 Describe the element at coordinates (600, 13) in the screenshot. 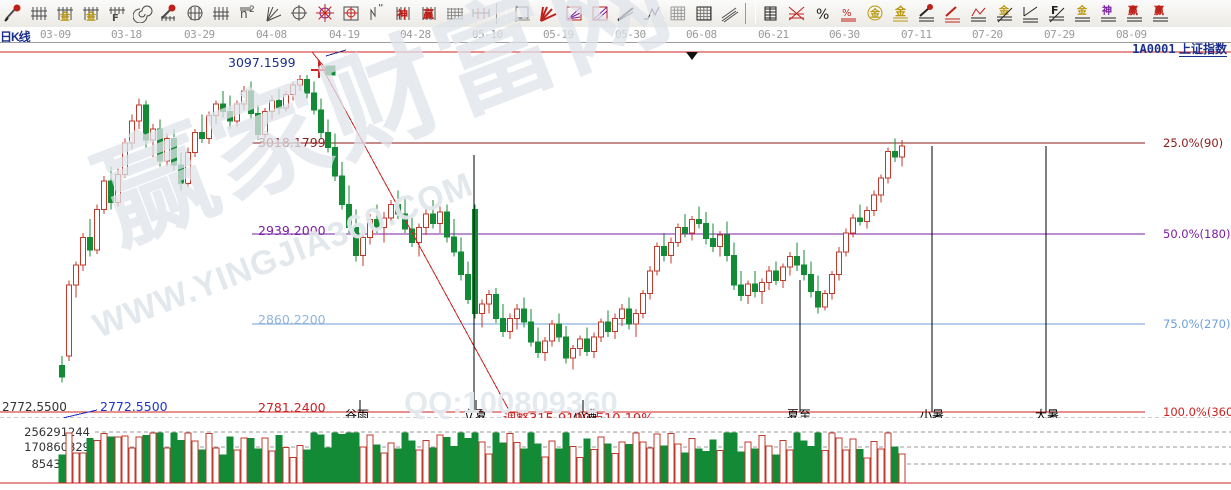

I see `box-diag-icon` at that location.